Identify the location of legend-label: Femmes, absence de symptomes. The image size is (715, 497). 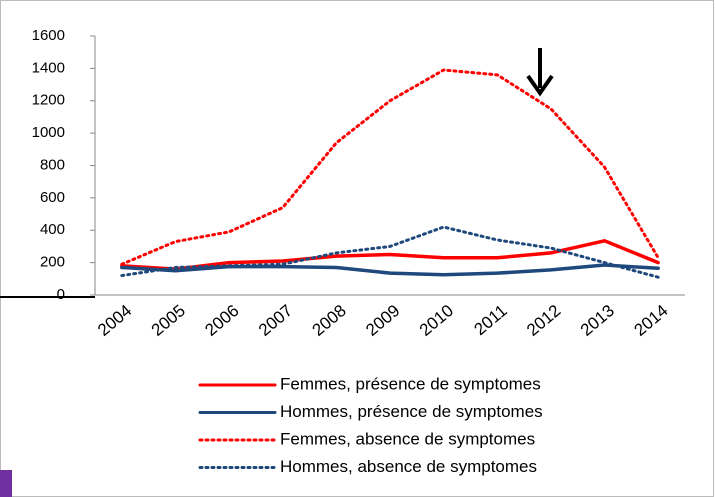
(407, 438).